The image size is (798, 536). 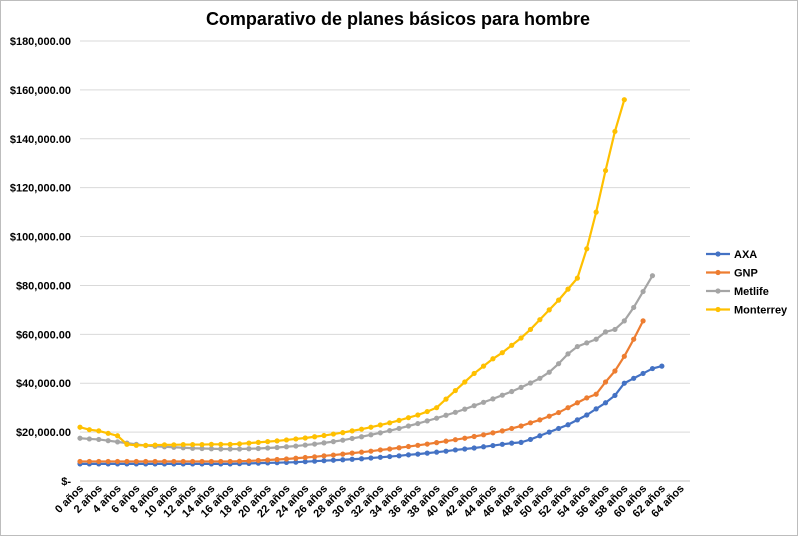 What do you see at coordinates (745, 255) in the screenshot?
I see `legend-label: AXA` at bounding box center [745, 255].